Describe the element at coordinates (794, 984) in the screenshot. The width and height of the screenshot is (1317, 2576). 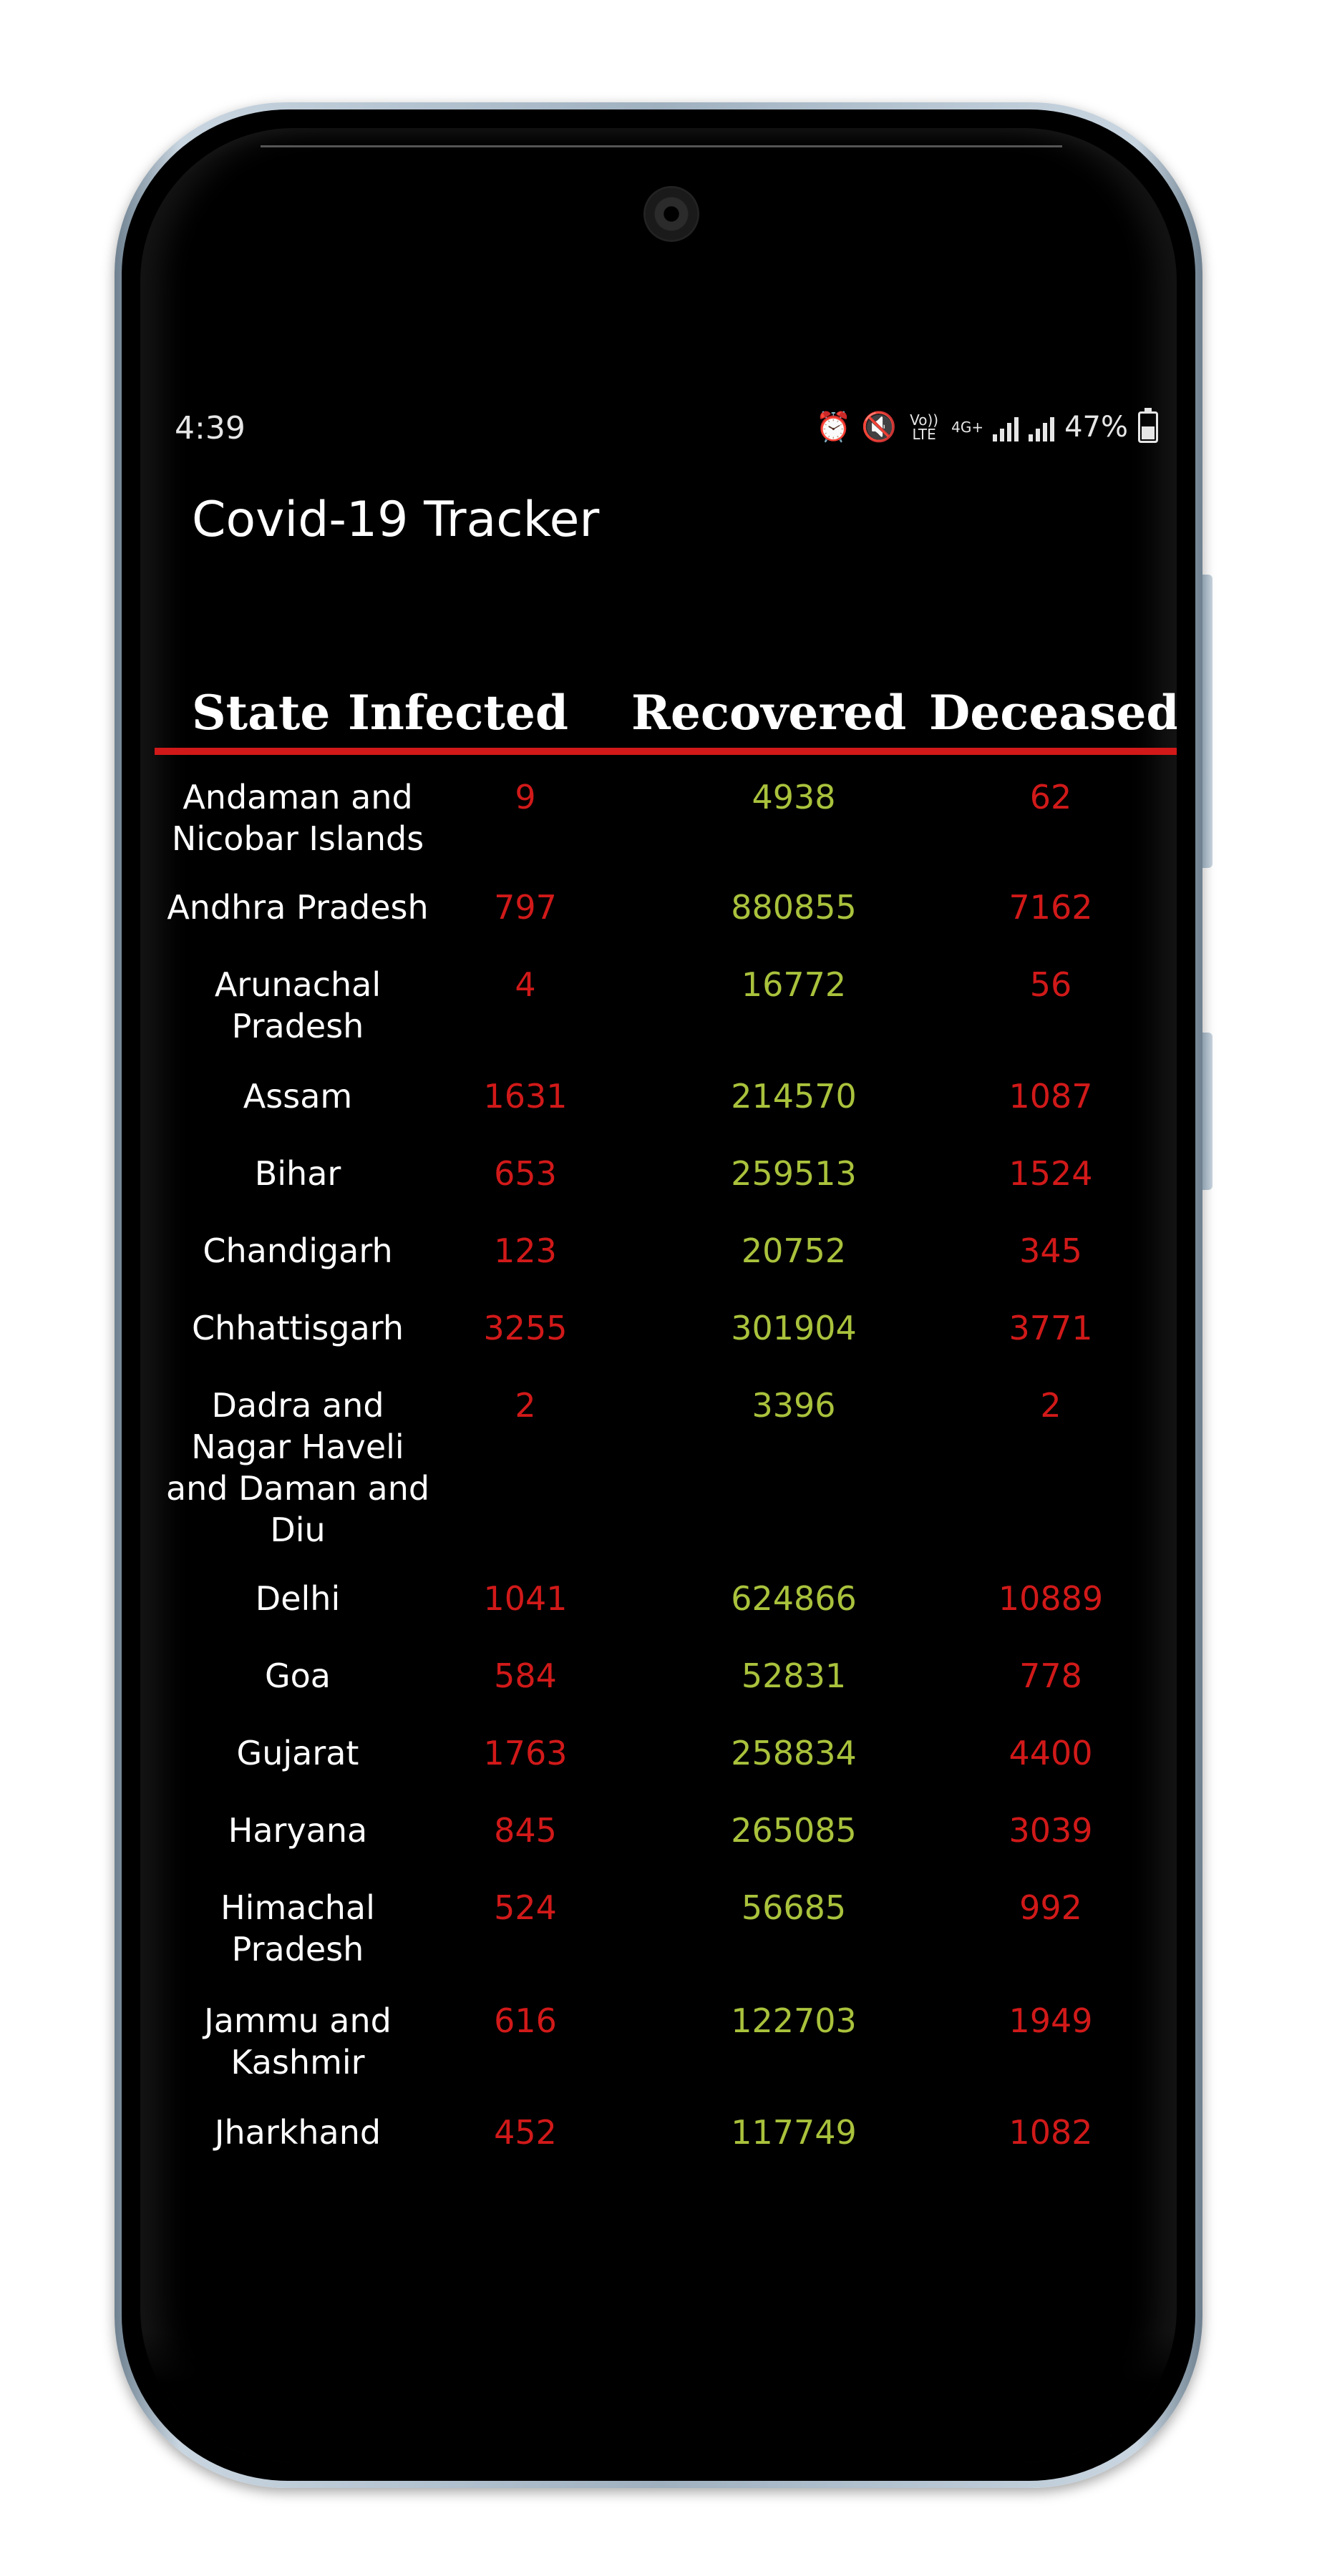
I see `cell-recovered: 16772` at that location.